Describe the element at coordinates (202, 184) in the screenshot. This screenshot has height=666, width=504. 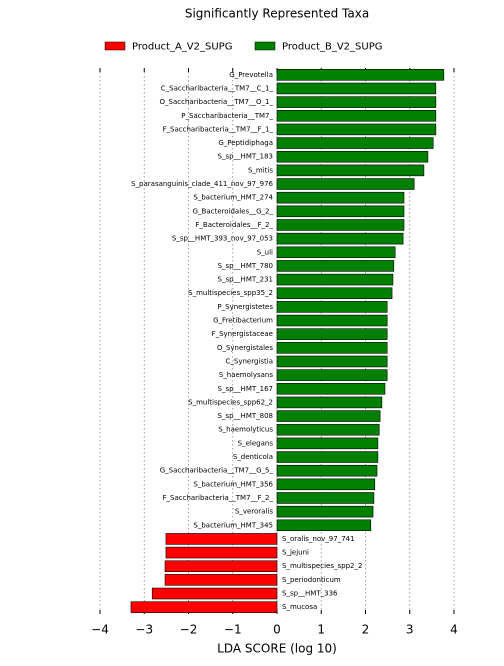
I see `category-label: S_parasanguinis_clade_411_nov_97_976` at that location.